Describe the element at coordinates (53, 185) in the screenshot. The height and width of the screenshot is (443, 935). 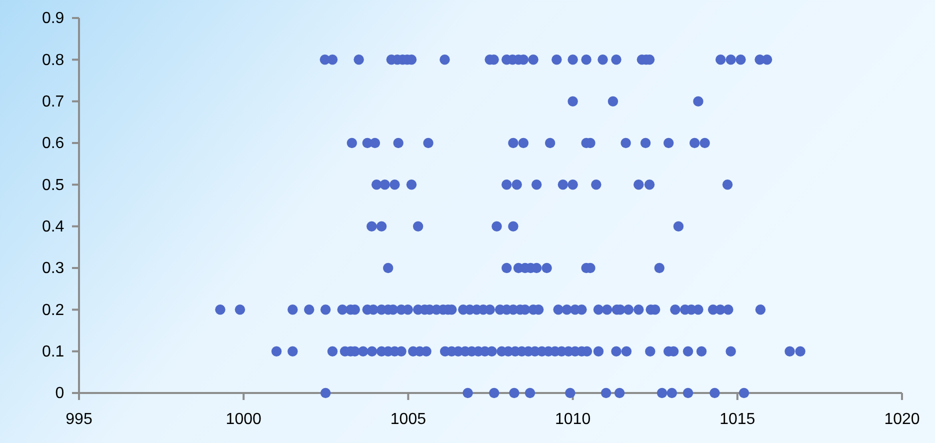
I see `y-tick-label: 0.5` at that location.